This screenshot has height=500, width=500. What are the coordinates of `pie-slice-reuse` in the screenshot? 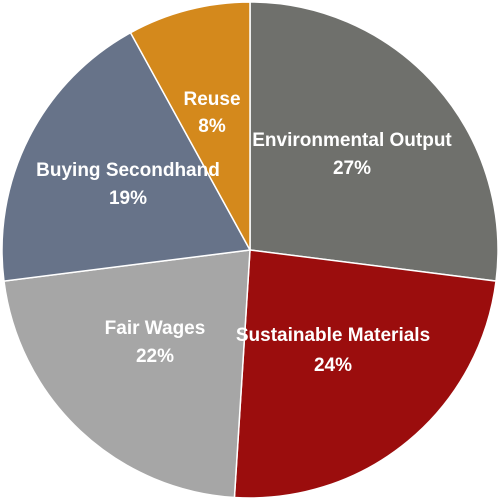 It's located at (190, 126).